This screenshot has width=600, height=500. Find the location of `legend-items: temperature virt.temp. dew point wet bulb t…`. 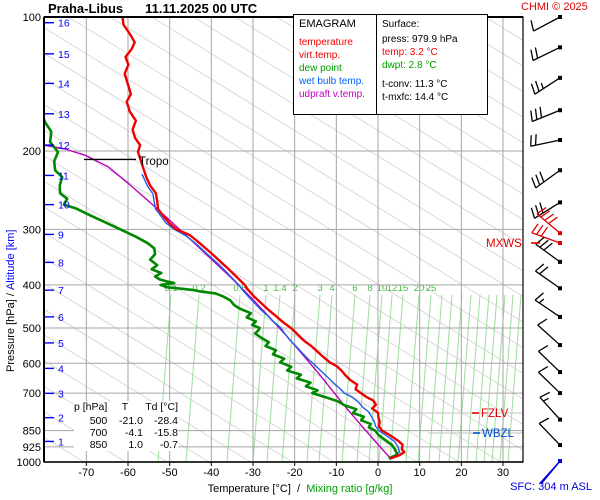

legend-items: temperature virt.temp. dew point wet bulb t… is located at coordinates (335, 68).